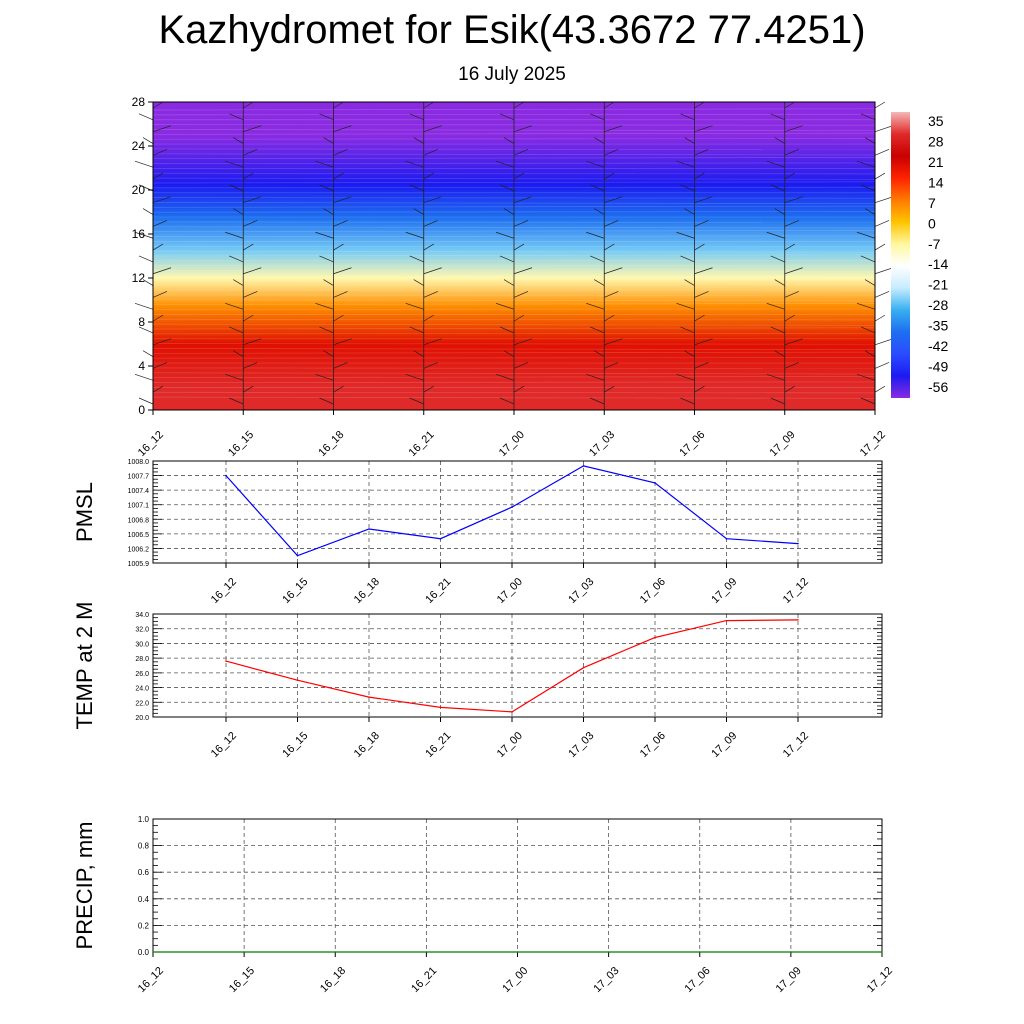 The height and width of the screenshot is (1024, 1024). What do you see at coordinates (932, 223) in the screenshot?
I see `colorbar-label: 0` at bounding box center [932, 223].